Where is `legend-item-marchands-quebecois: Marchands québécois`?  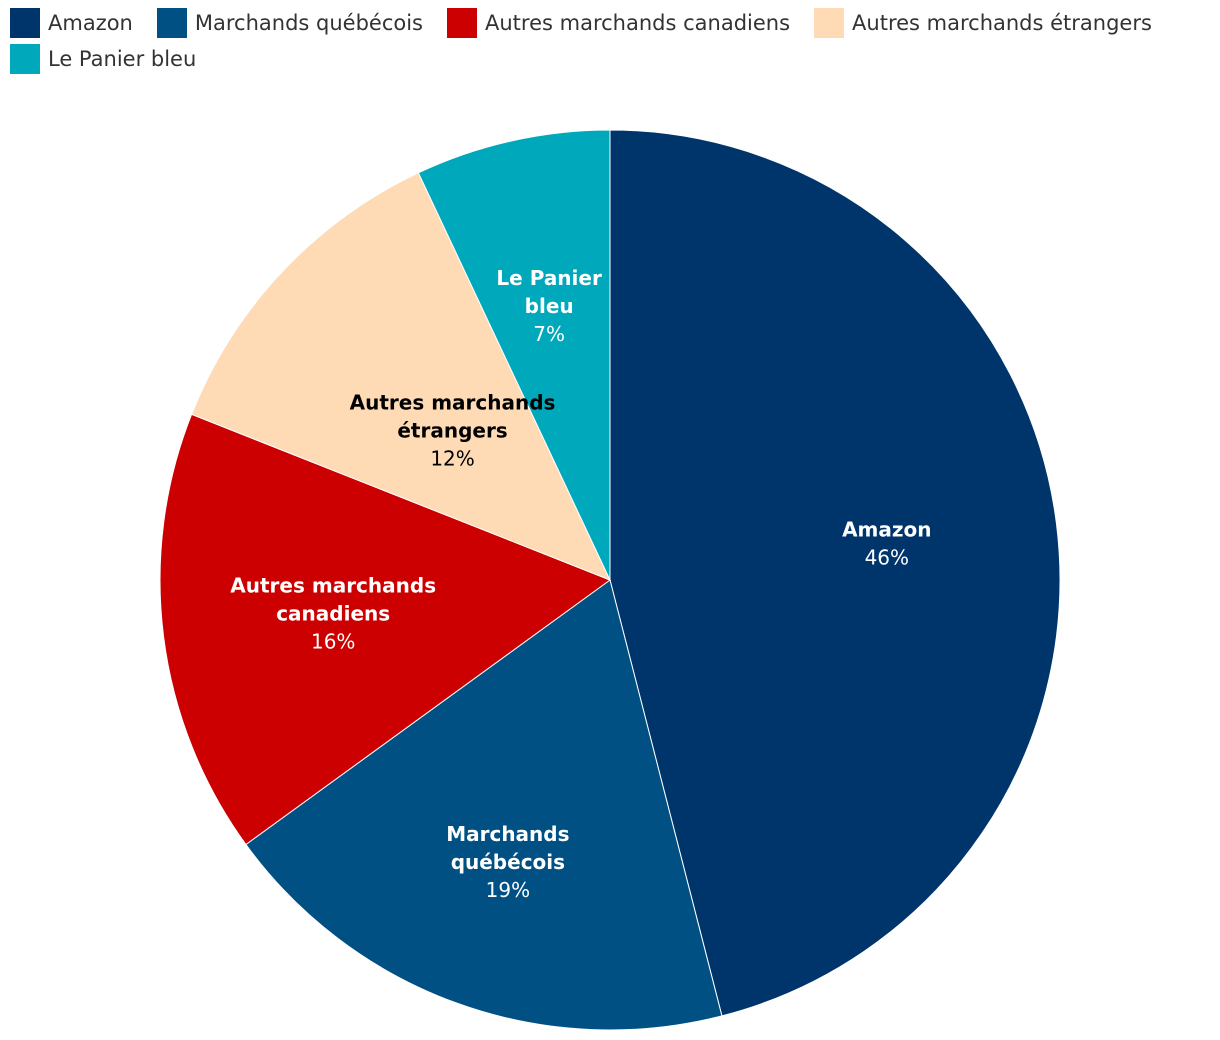 legend-item-marchands-quebecois: Marchands québécois is located at coordinates (289, 23).